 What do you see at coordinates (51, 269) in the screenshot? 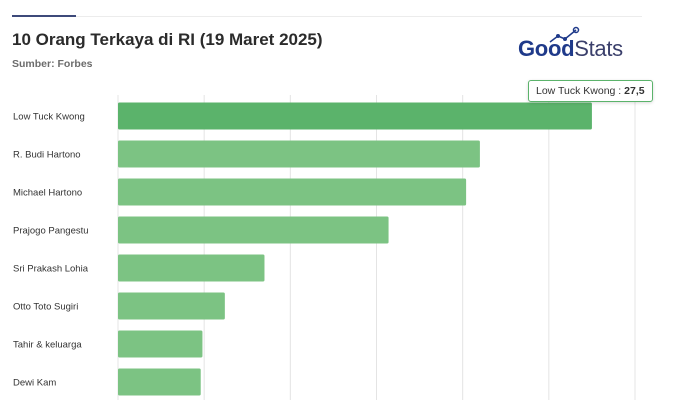
I see `category-label: Sri Prakash Lohia` at bounding box center [51, 269].